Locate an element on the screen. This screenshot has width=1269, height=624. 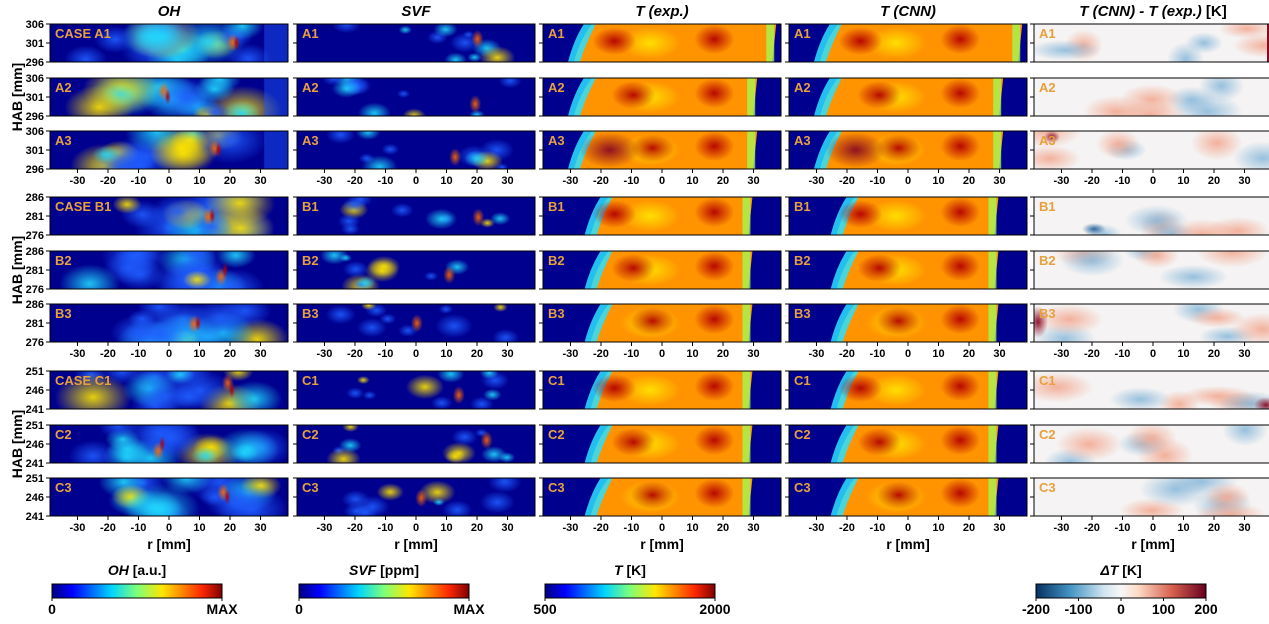
colorbar-label: T [K] is located at coordinates (630, 570).